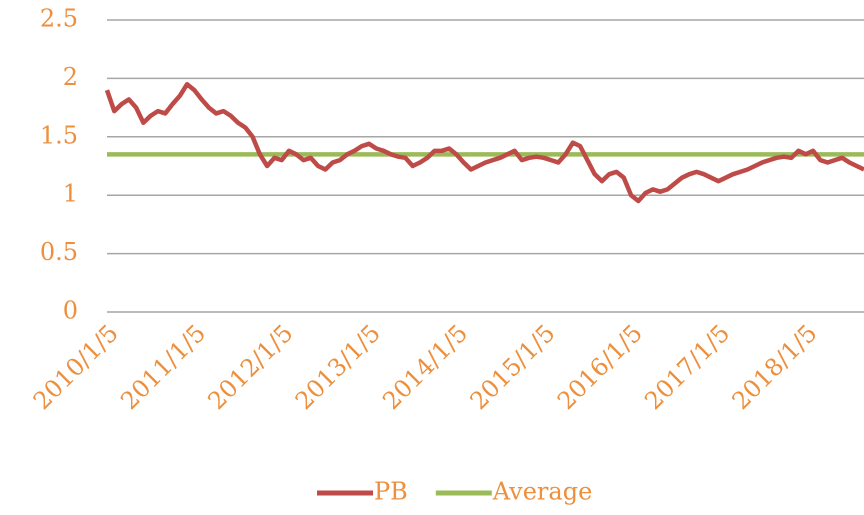 The height and width of the screenshot is (515, 864). Describe the element at coordinates (687, 367) in the screenshot. I see `x-tick-label: 2017/1/5` at that location.